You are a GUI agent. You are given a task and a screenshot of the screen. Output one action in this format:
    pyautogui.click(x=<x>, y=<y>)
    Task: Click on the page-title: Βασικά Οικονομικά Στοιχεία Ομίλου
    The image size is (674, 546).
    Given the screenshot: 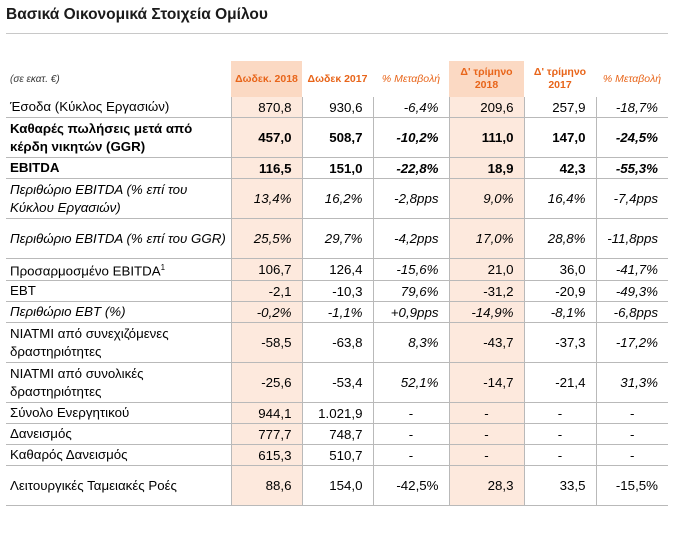 What is the action you would take?
    pyautogui.click(x=137, y=14)
    